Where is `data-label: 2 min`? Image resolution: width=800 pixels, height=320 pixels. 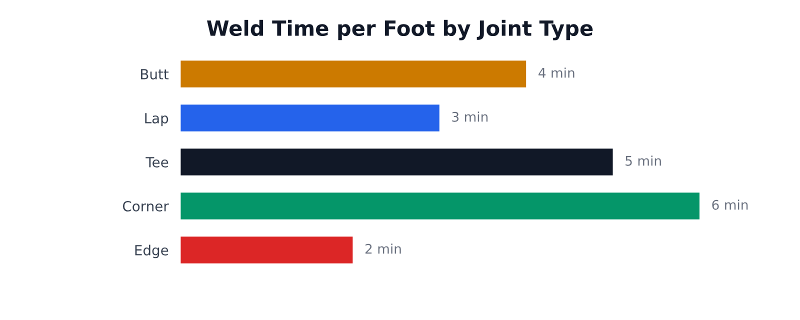 data-label: 2 min is located at coordinates (383, 249).